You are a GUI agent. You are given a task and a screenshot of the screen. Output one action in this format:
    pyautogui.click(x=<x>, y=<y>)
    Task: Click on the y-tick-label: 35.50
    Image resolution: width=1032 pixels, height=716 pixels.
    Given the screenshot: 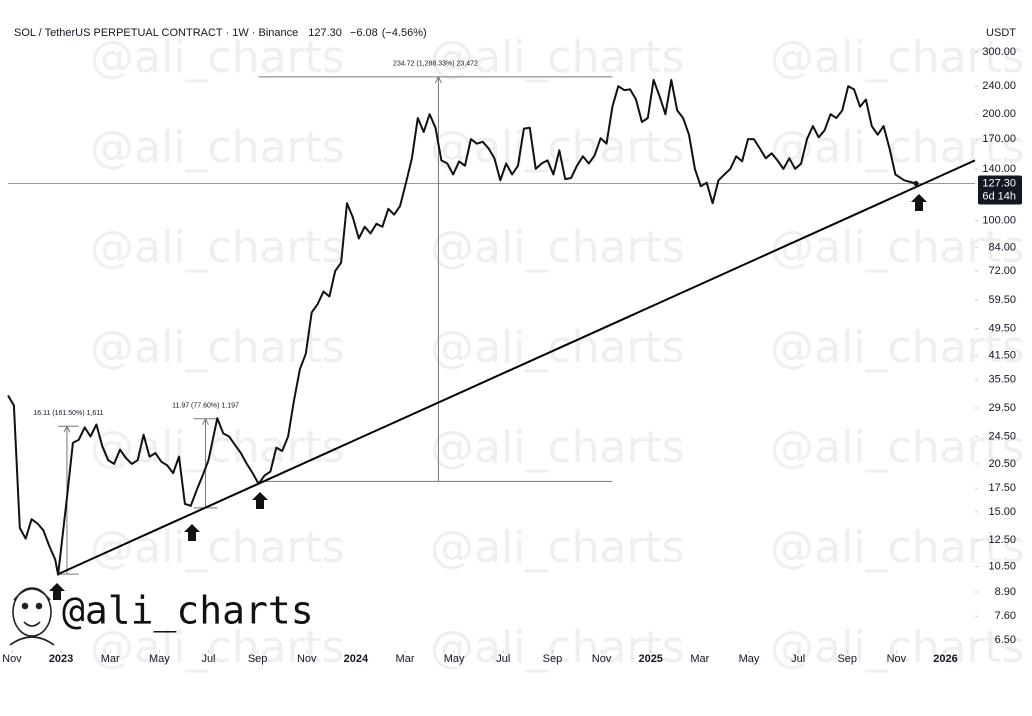 What is the action you would take?
    pyautogui.click(x=1002, y=379)
    